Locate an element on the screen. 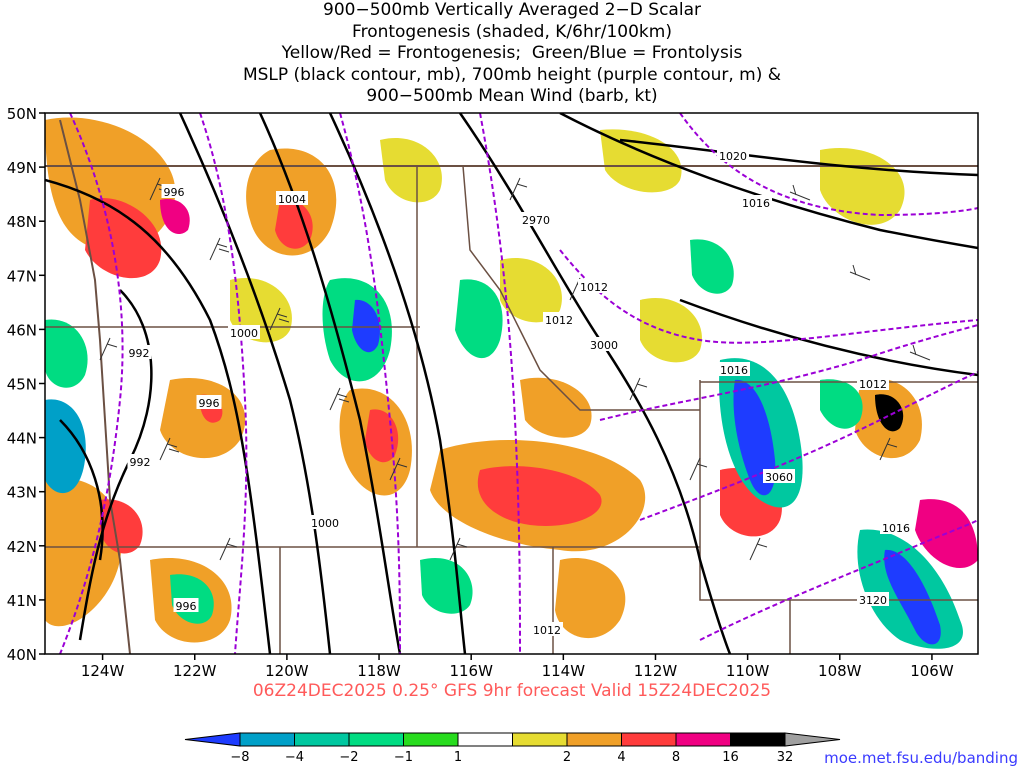 This screenshot has width=1024, height=768. mslp-contour-label: 1020 is located at coordinates (733, 156).